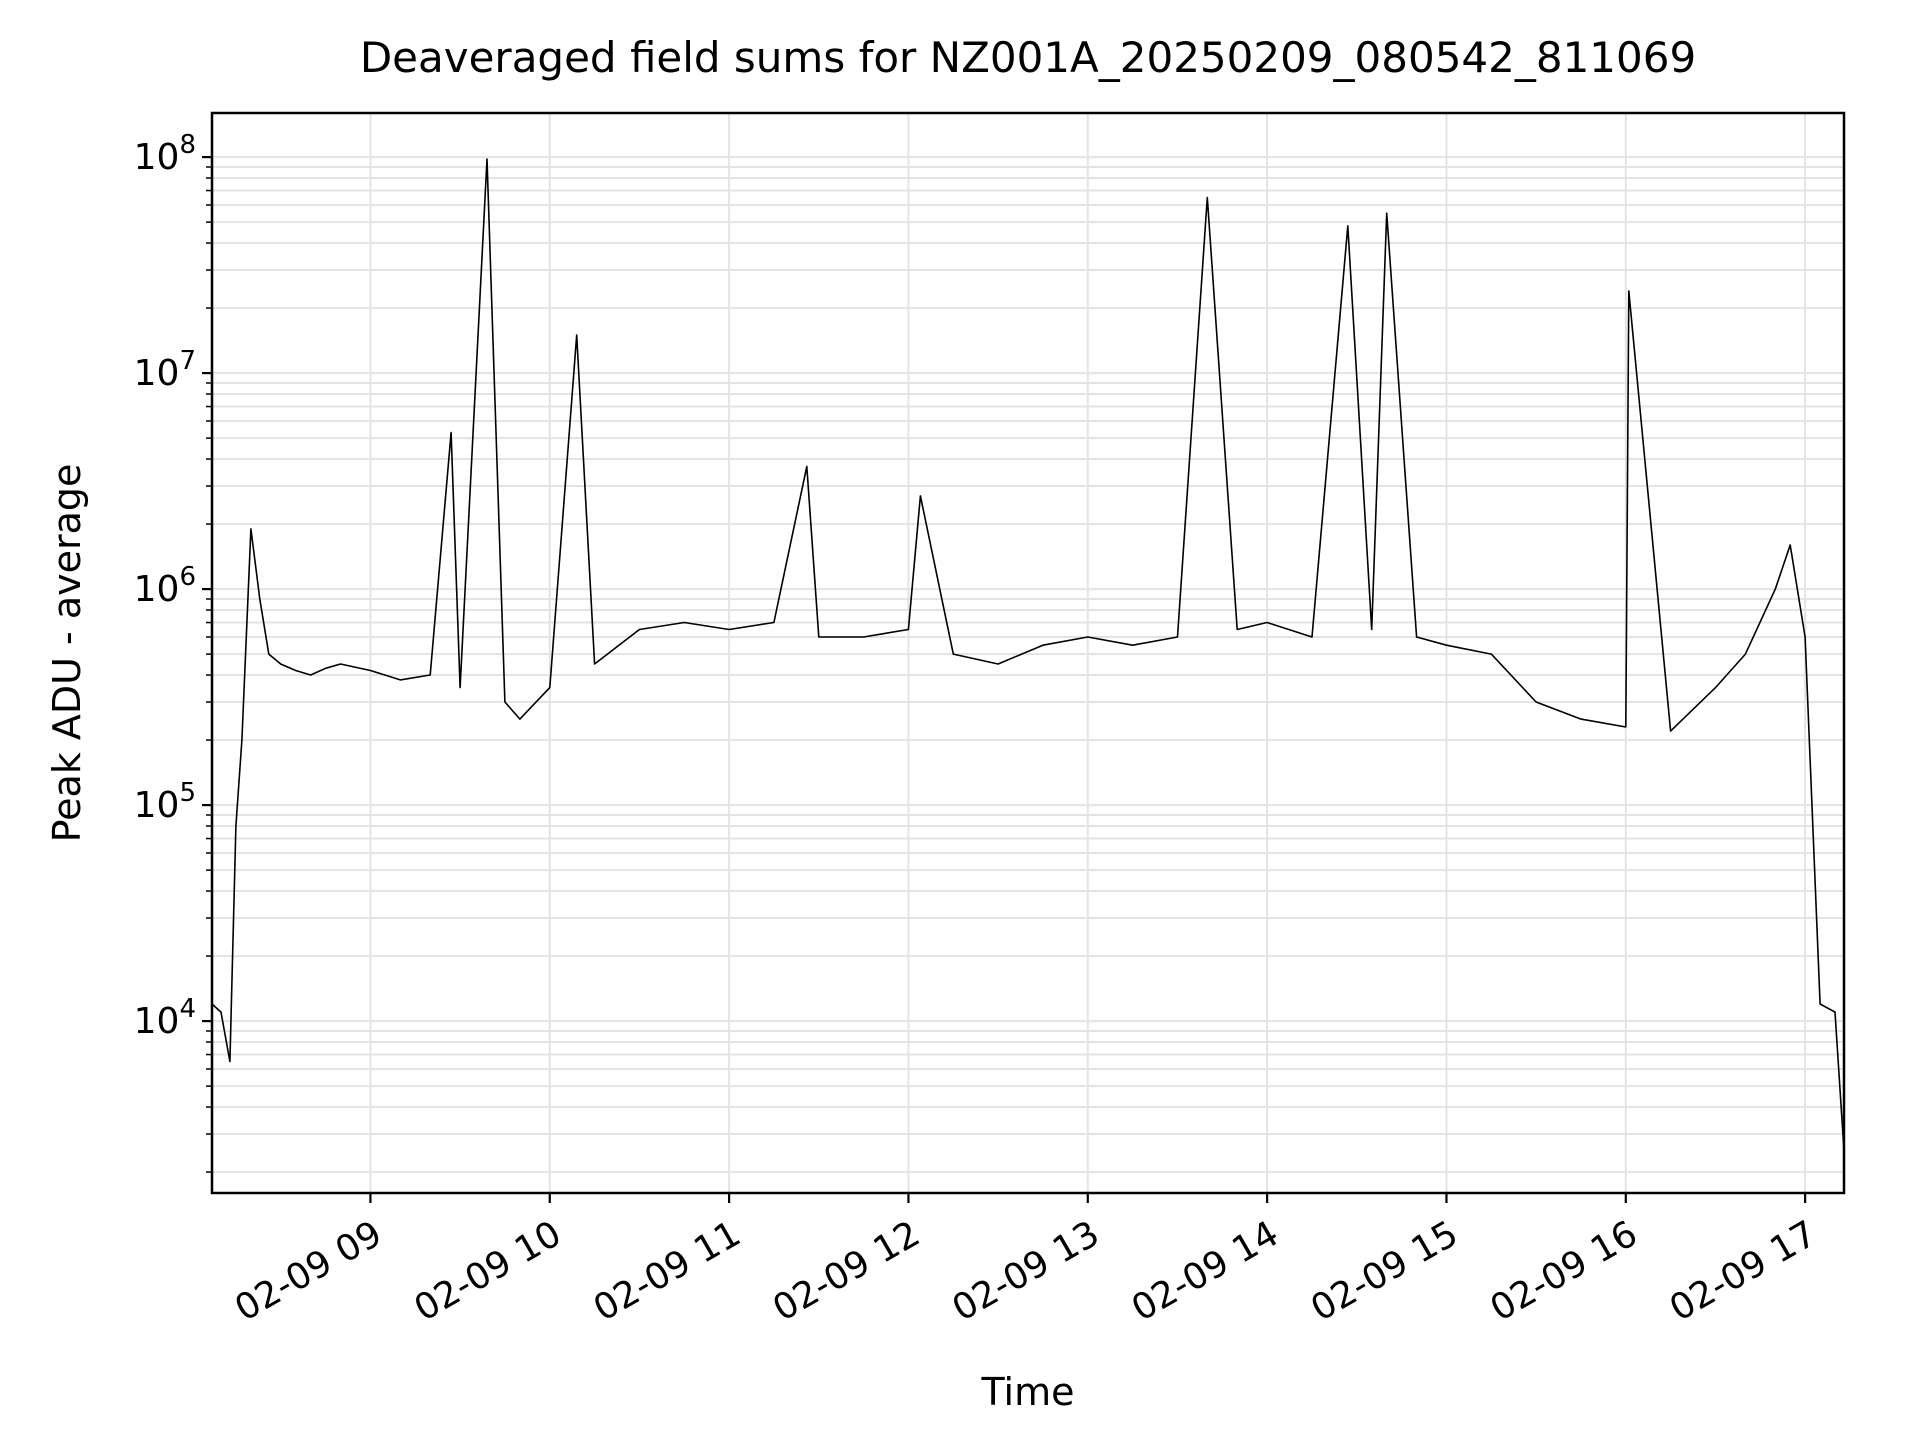  I want to click on x-axis-label: Time, so click(1028, 1392).